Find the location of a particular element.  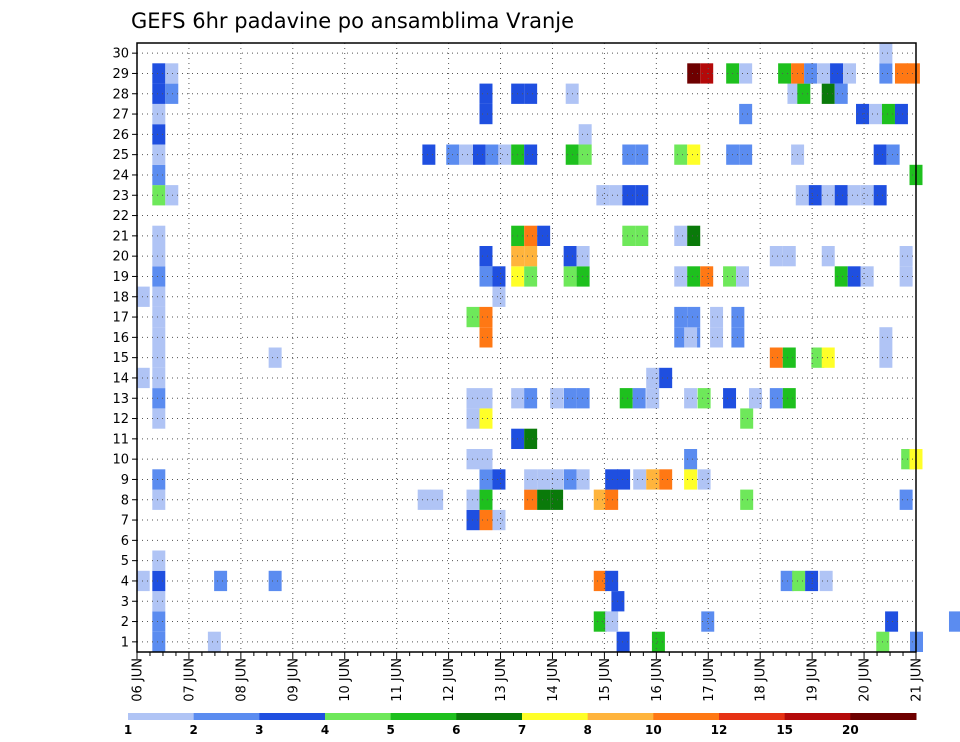

y-tick-label: 24 is located at coordinates (120, 175).